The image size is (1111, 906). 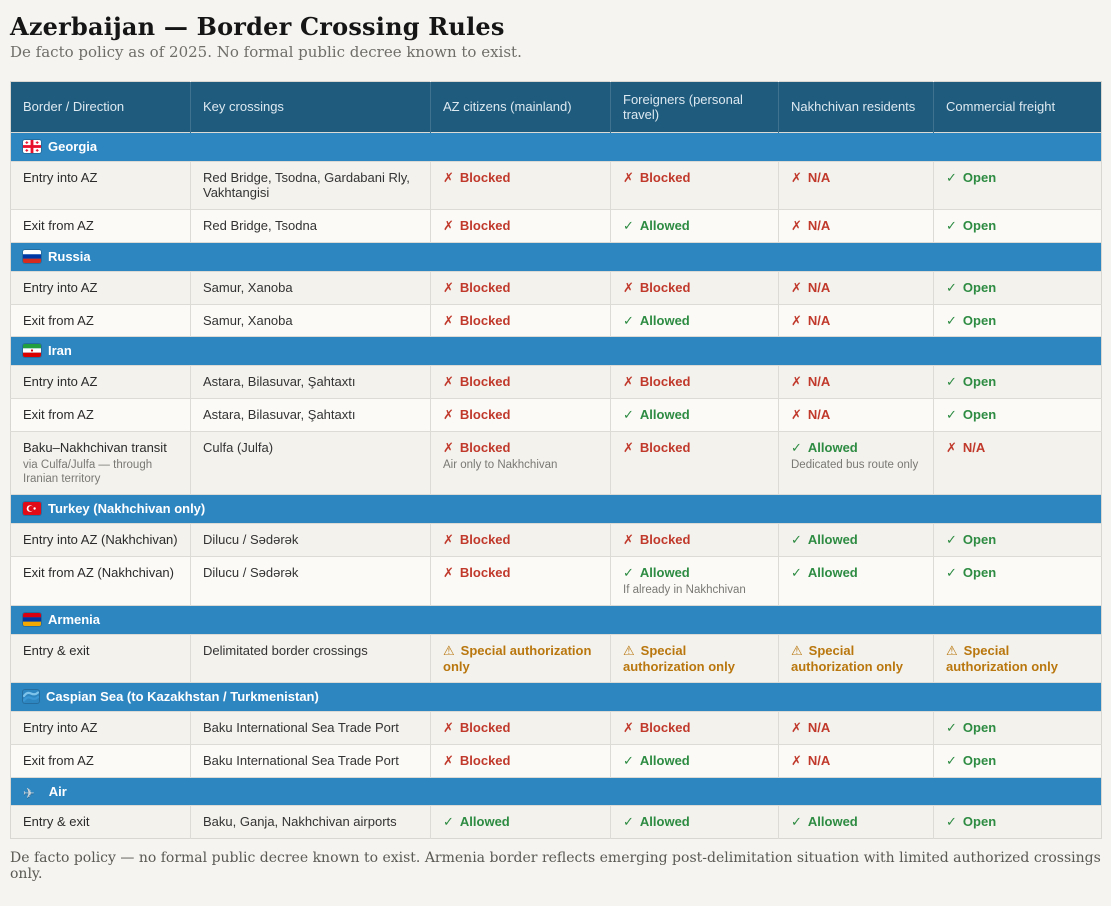 I want to click on column-header: Border / Direction, so click(x=100, y=107).